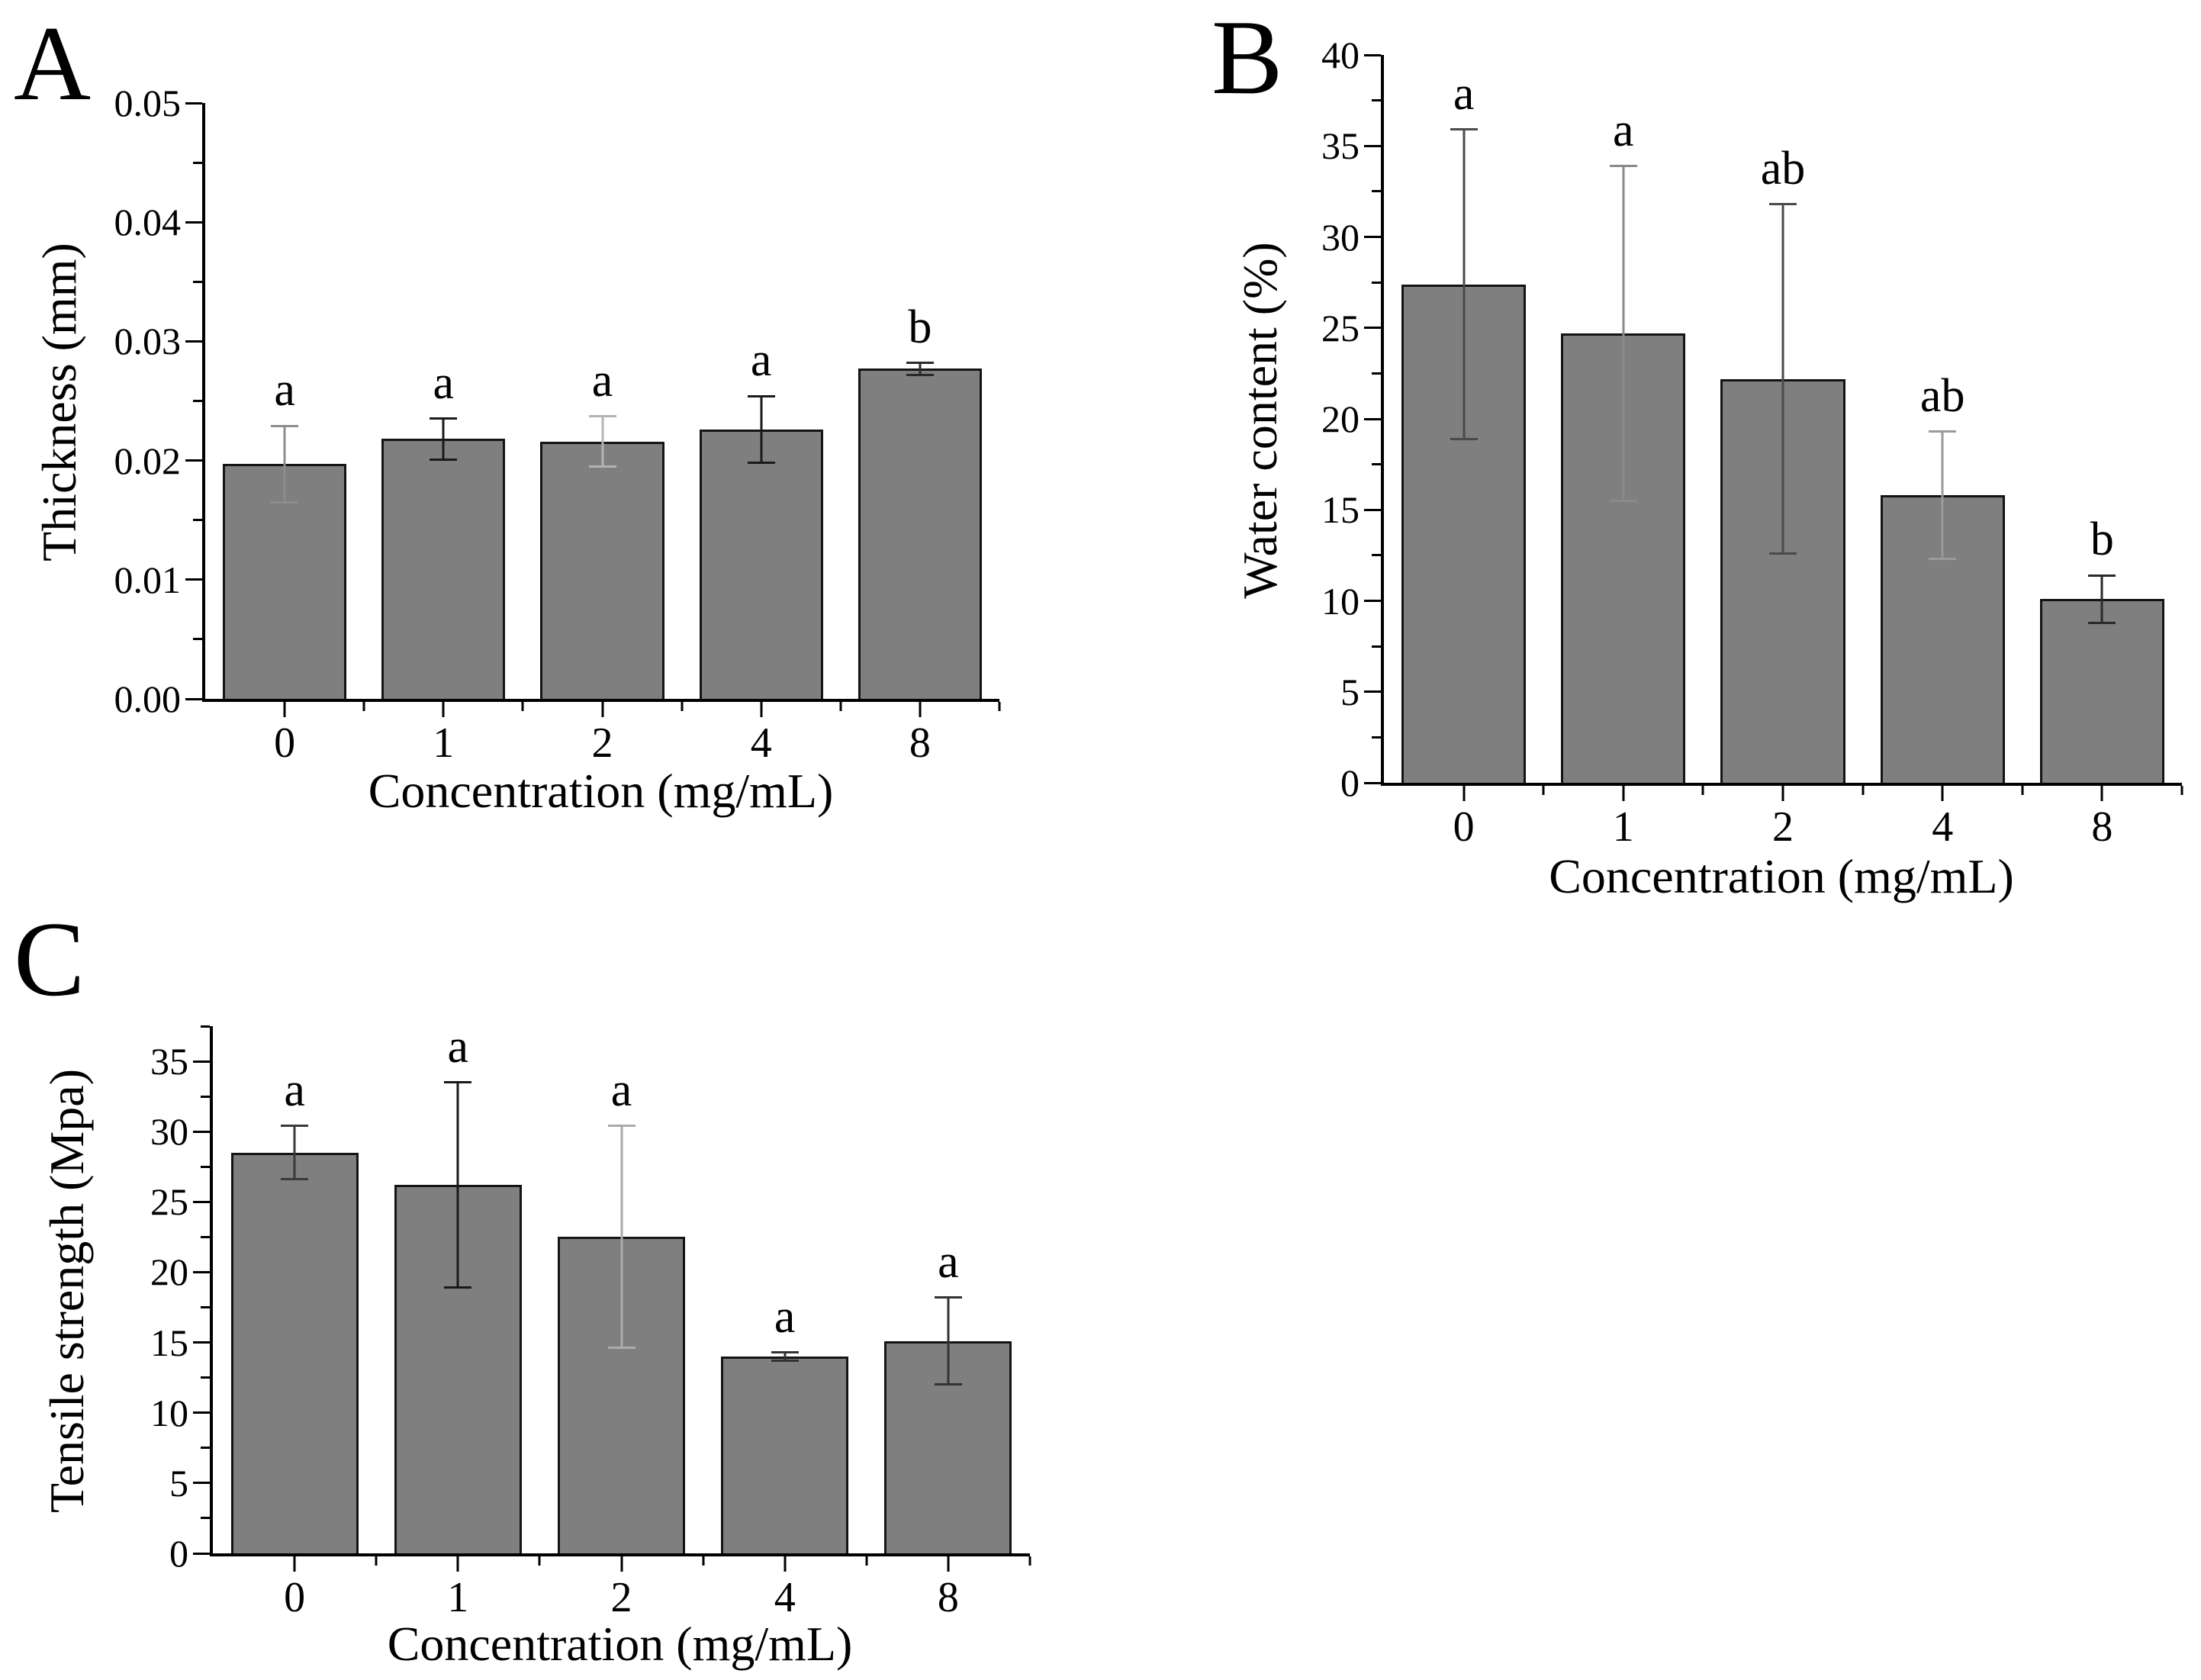 The image size is (2201, 1680). Describe the element at coordinates (169, 1062) in the screenshot. I see `y-axis-tick-label: 35` at that location.